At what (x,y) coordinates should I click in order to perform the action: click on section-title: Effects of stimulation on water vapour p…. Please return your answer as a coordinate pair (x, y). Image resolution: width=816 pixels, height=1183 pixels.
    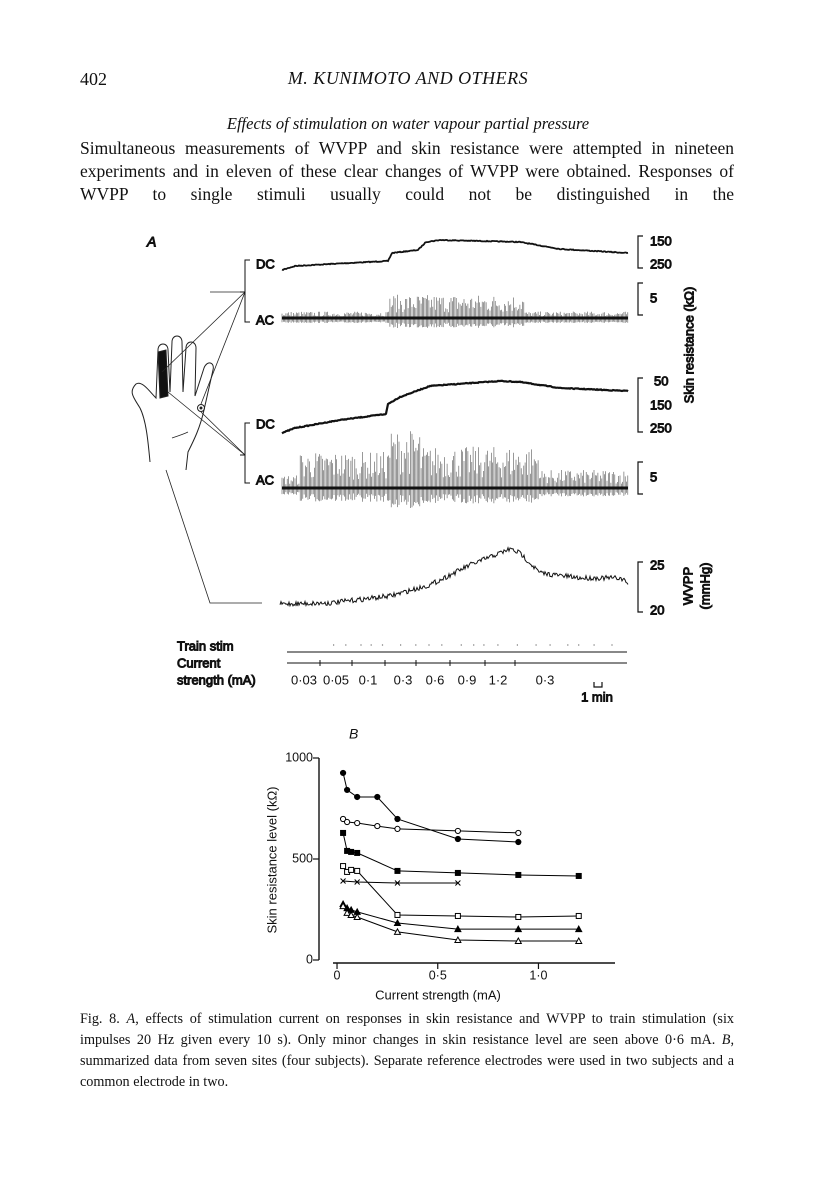
    Looking at the image, I should click on (408, 123).